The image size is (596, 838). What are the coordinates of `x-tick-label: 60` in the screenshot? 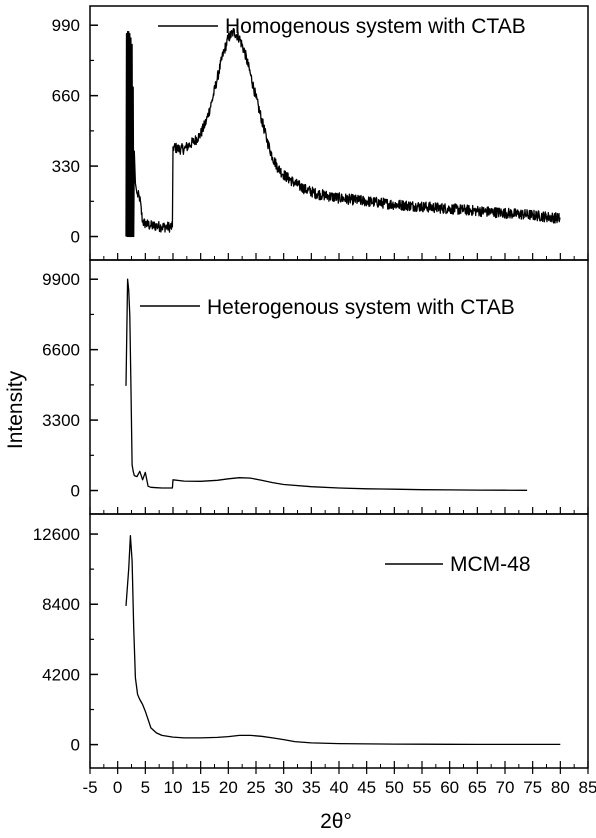 It's located at (449, 787).